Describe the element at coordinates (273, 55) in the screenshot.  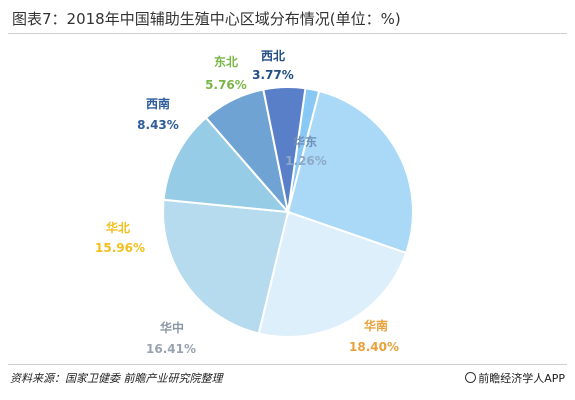
I see `slice-name-label: 西北` at that location.